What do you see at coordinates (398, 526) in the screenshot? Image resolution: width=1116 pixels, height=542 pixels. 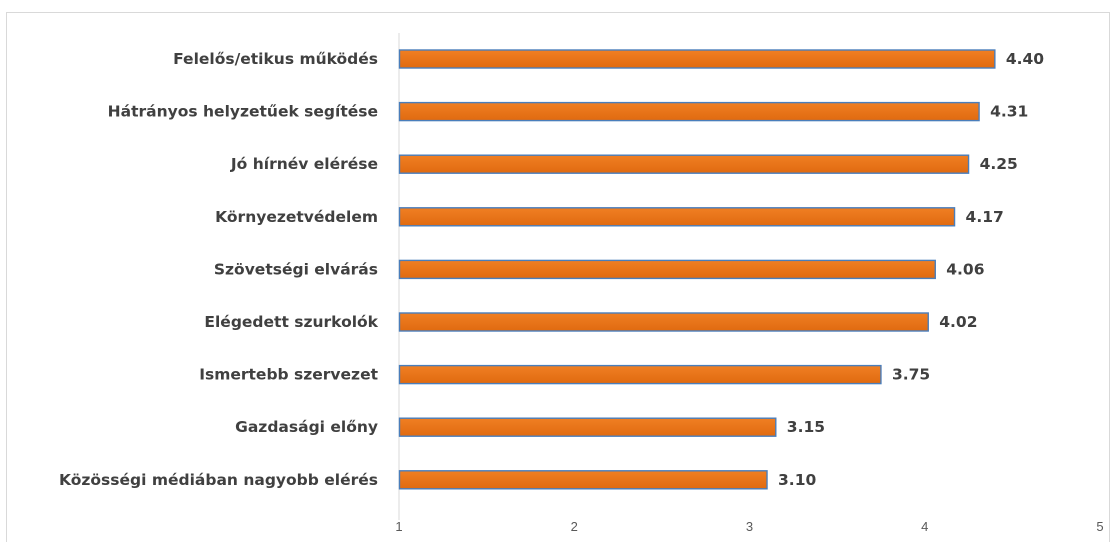 I see `x-tick-label: 1` at bounding box center [398, 526].